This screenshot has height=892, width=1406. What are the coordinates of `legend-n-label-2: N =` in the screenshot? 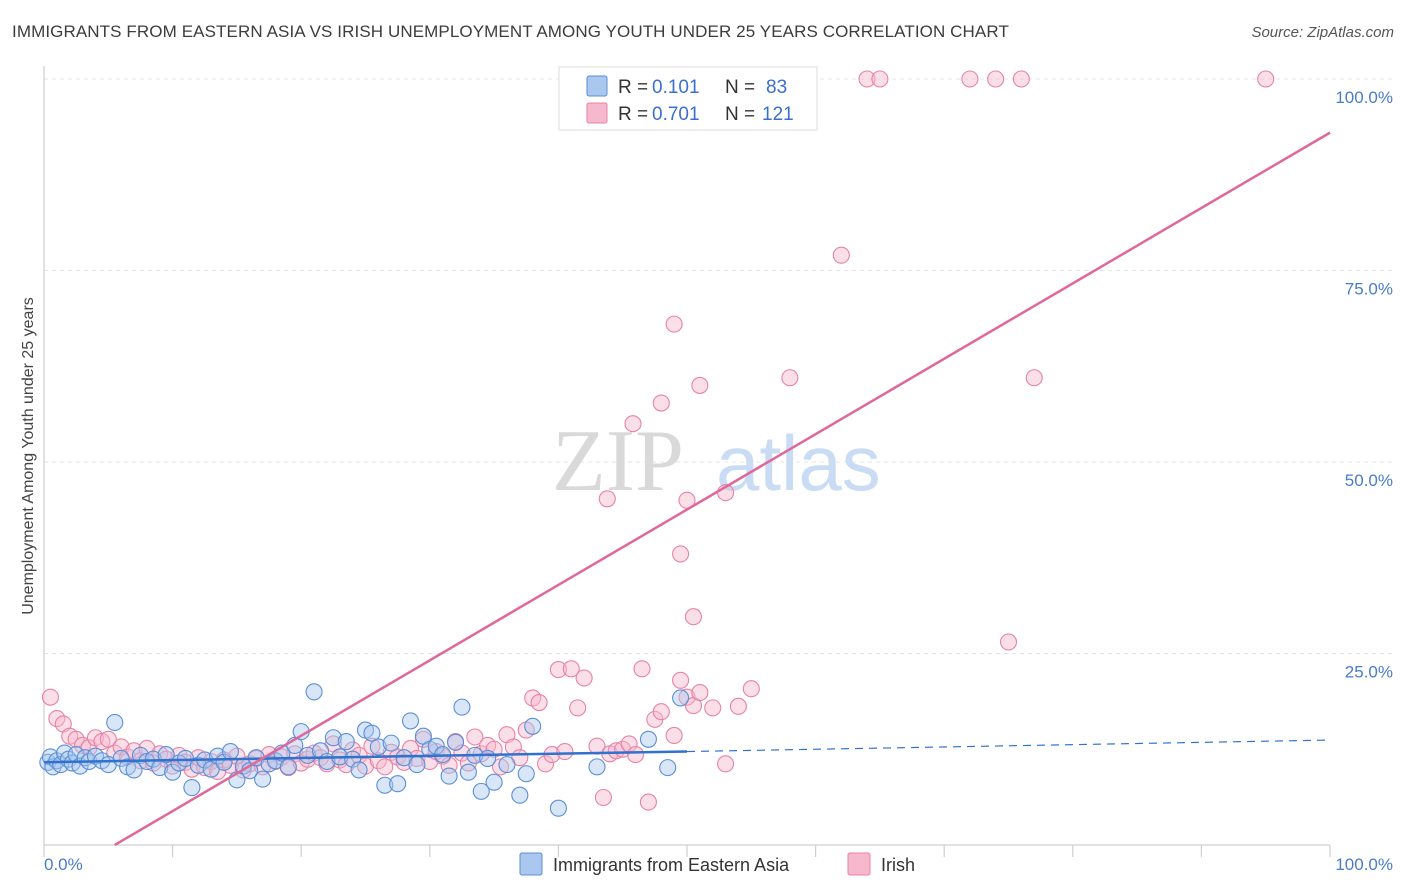 It's located at (740, 114).